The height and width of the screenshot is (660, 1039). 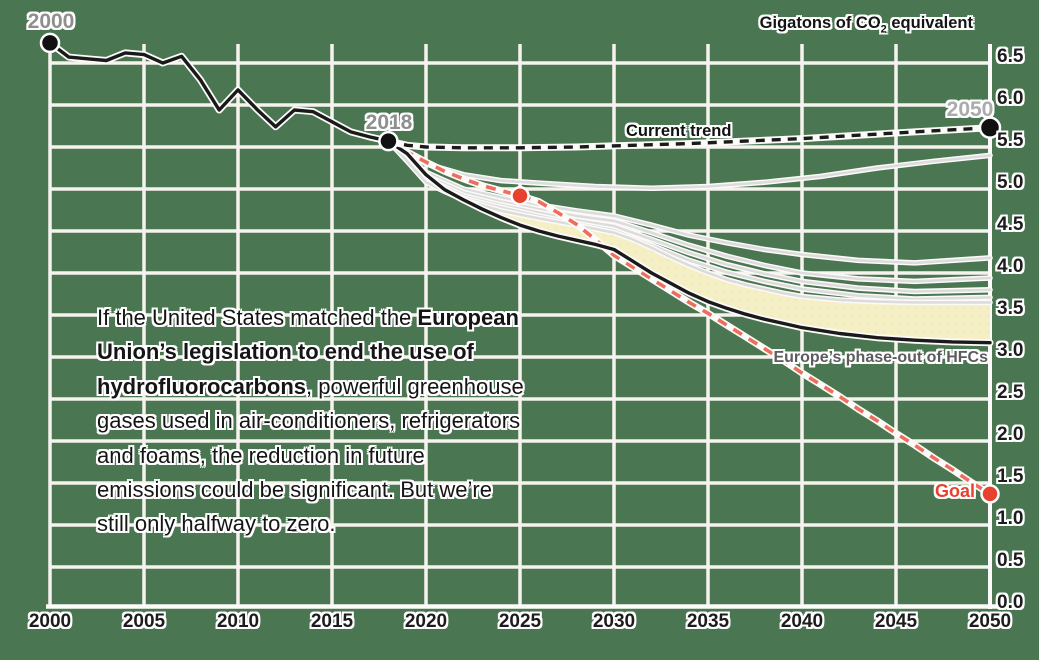 What do you see at coordinates (50, 621) in the screenshot?
I see `x-tick-label: 2000` at bounding box center [50, 621].